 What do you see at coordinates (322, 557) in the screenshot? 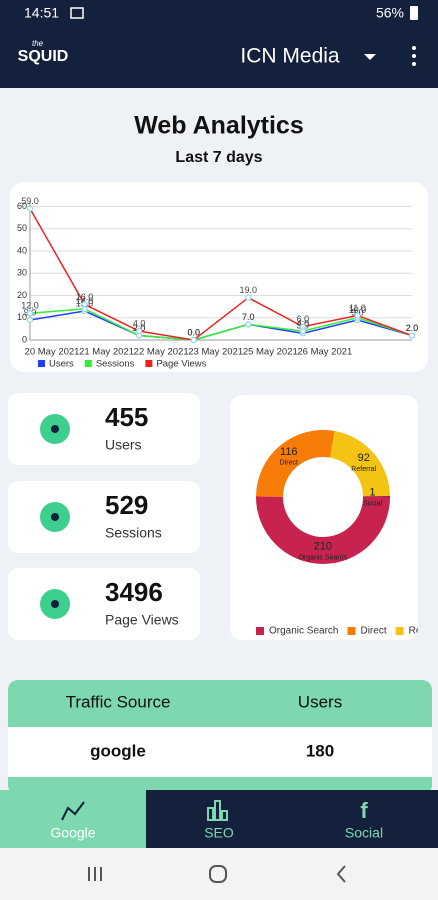
I see `slice-name: Organic Search` at bounding box center [322, 557].